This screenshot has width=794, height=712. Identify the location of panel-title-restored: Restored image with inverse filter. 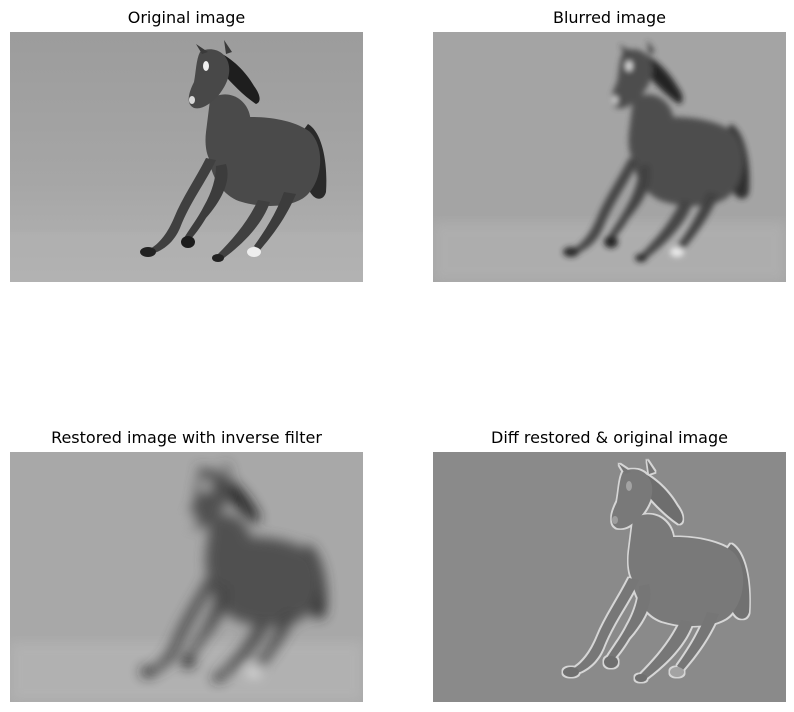
(186, 437).